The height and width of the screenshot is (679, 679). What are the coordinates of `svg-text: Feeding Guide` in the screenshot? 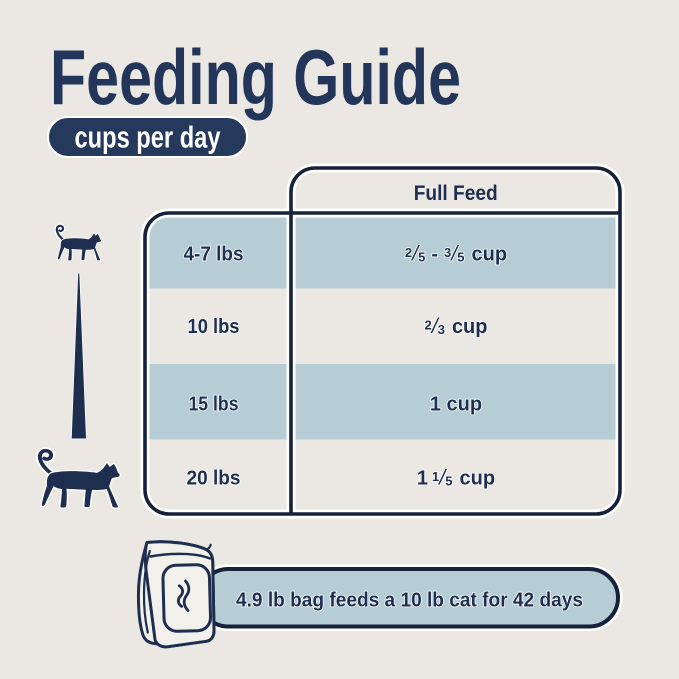 It's located at (255, 77).